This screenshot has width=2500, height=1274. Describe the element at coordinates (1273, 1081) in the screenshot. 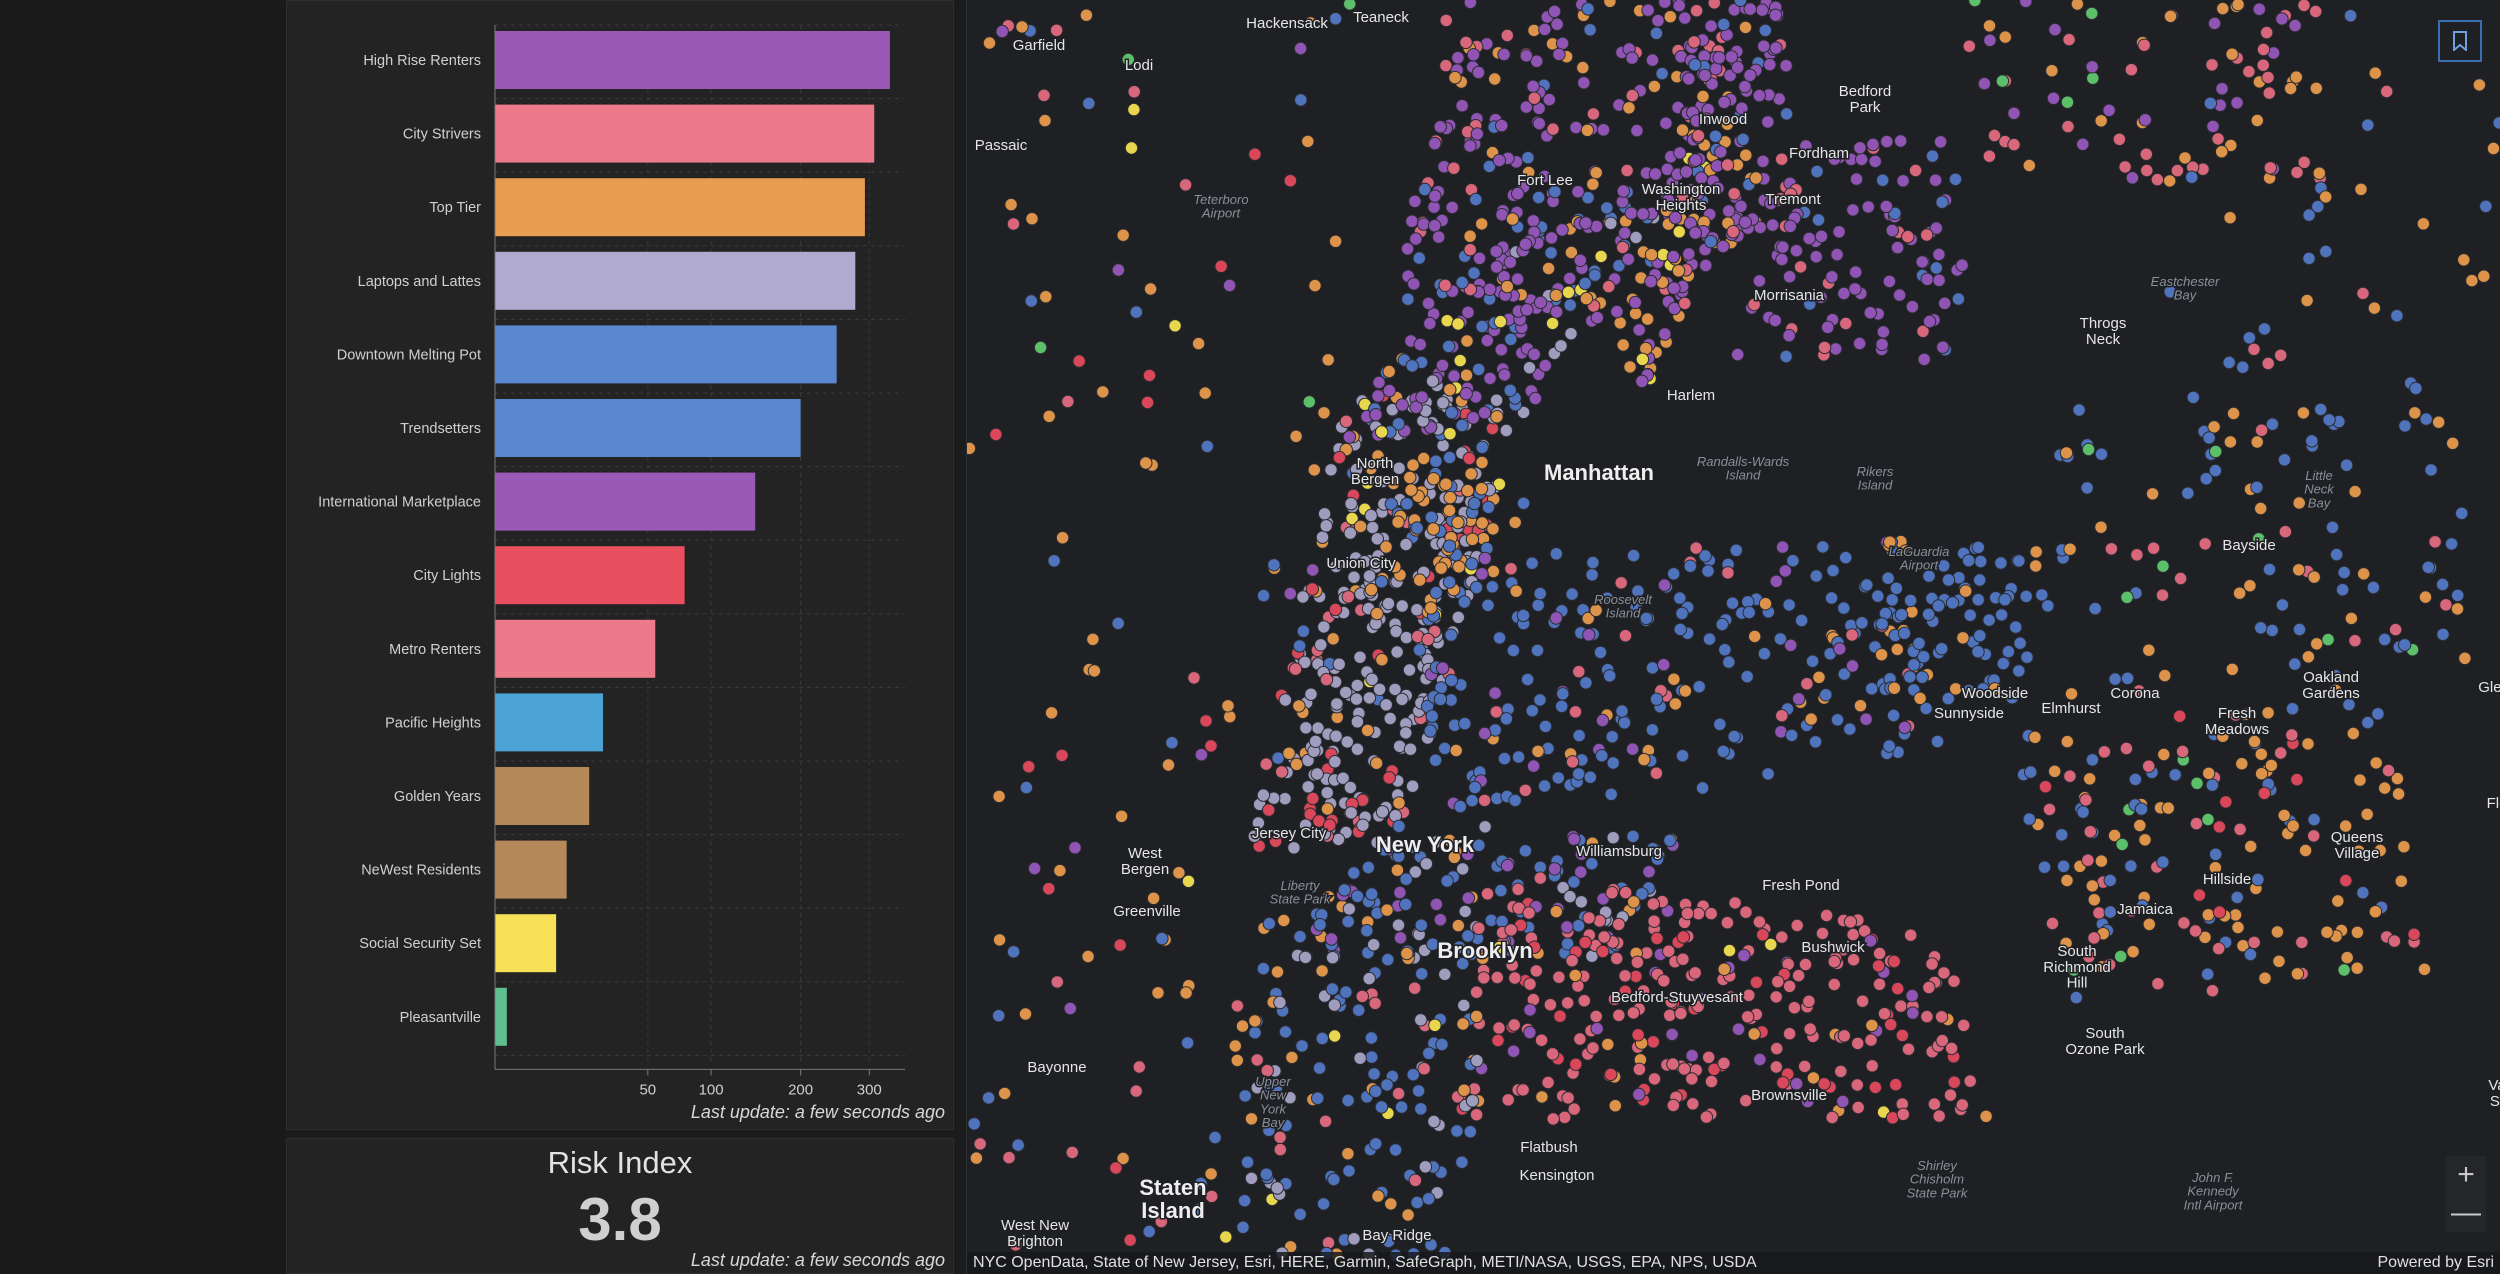

I see `water-label-line: Upper` at that location.